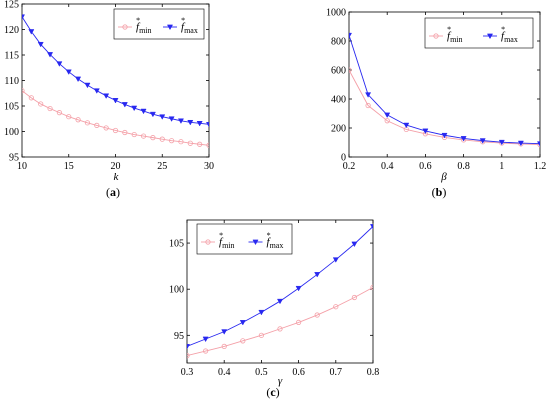 The image size is (550, 400). I want to click on x-tick-label: 20, so click(116, 166).